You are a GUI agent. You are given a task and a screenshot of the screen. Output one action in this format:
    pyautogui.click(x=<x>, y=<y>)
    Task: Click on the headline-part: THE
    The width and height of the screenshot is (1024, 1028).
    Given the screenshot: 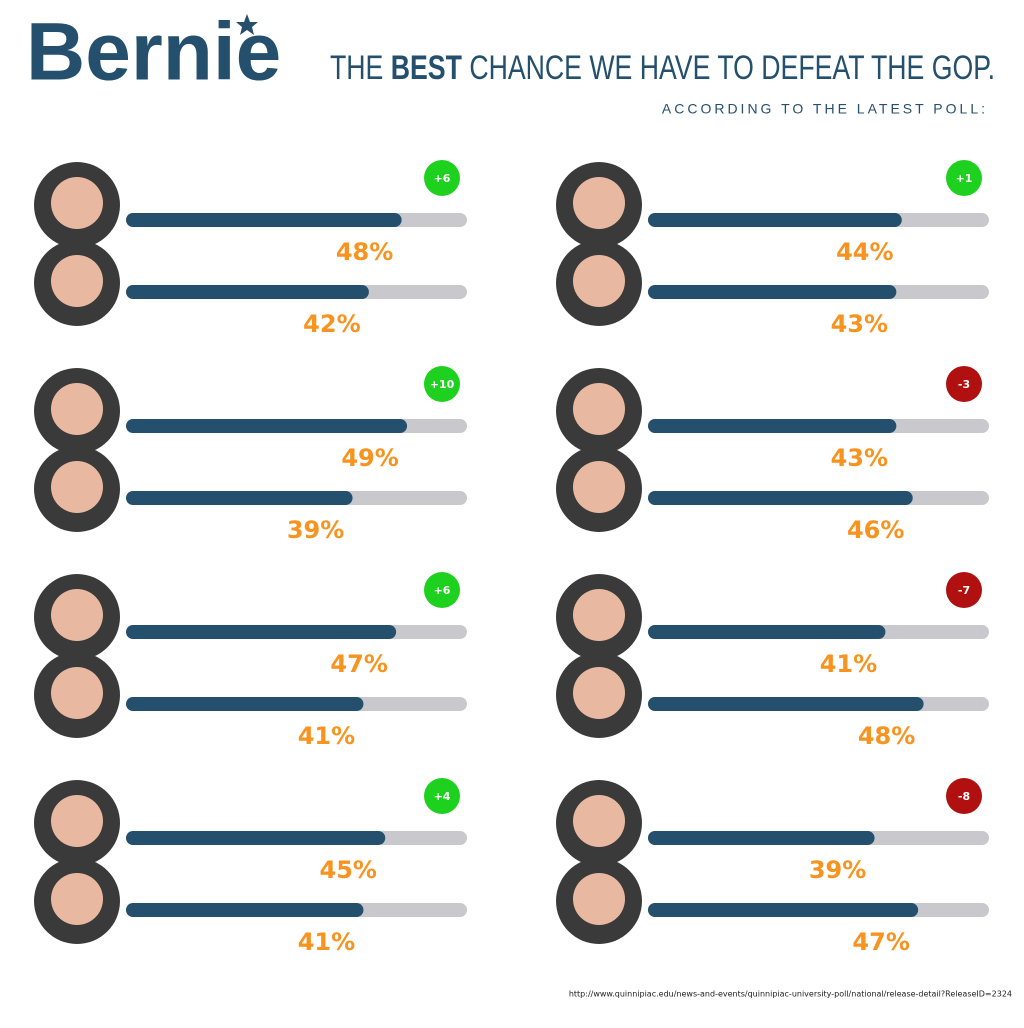 What is the action you would take?
    pyautogui.click(x=356, y=68)
    